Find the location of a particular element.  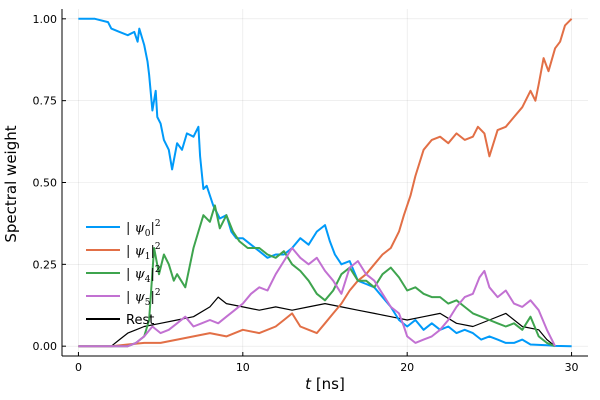

y-tick-label: 1.00 is located at coordinates (45, 19).